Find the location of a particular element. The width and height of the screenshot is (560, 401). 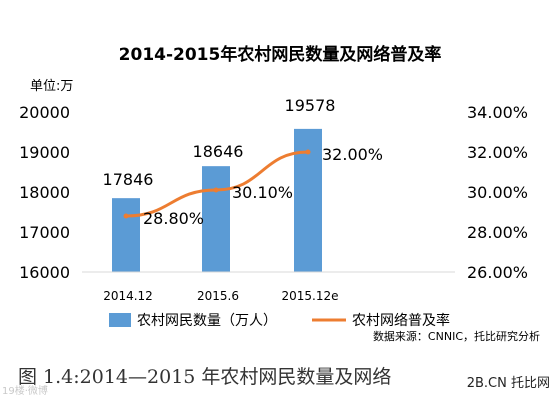

x-tick-label: 2015.12e is located at coordinates (309, 296).